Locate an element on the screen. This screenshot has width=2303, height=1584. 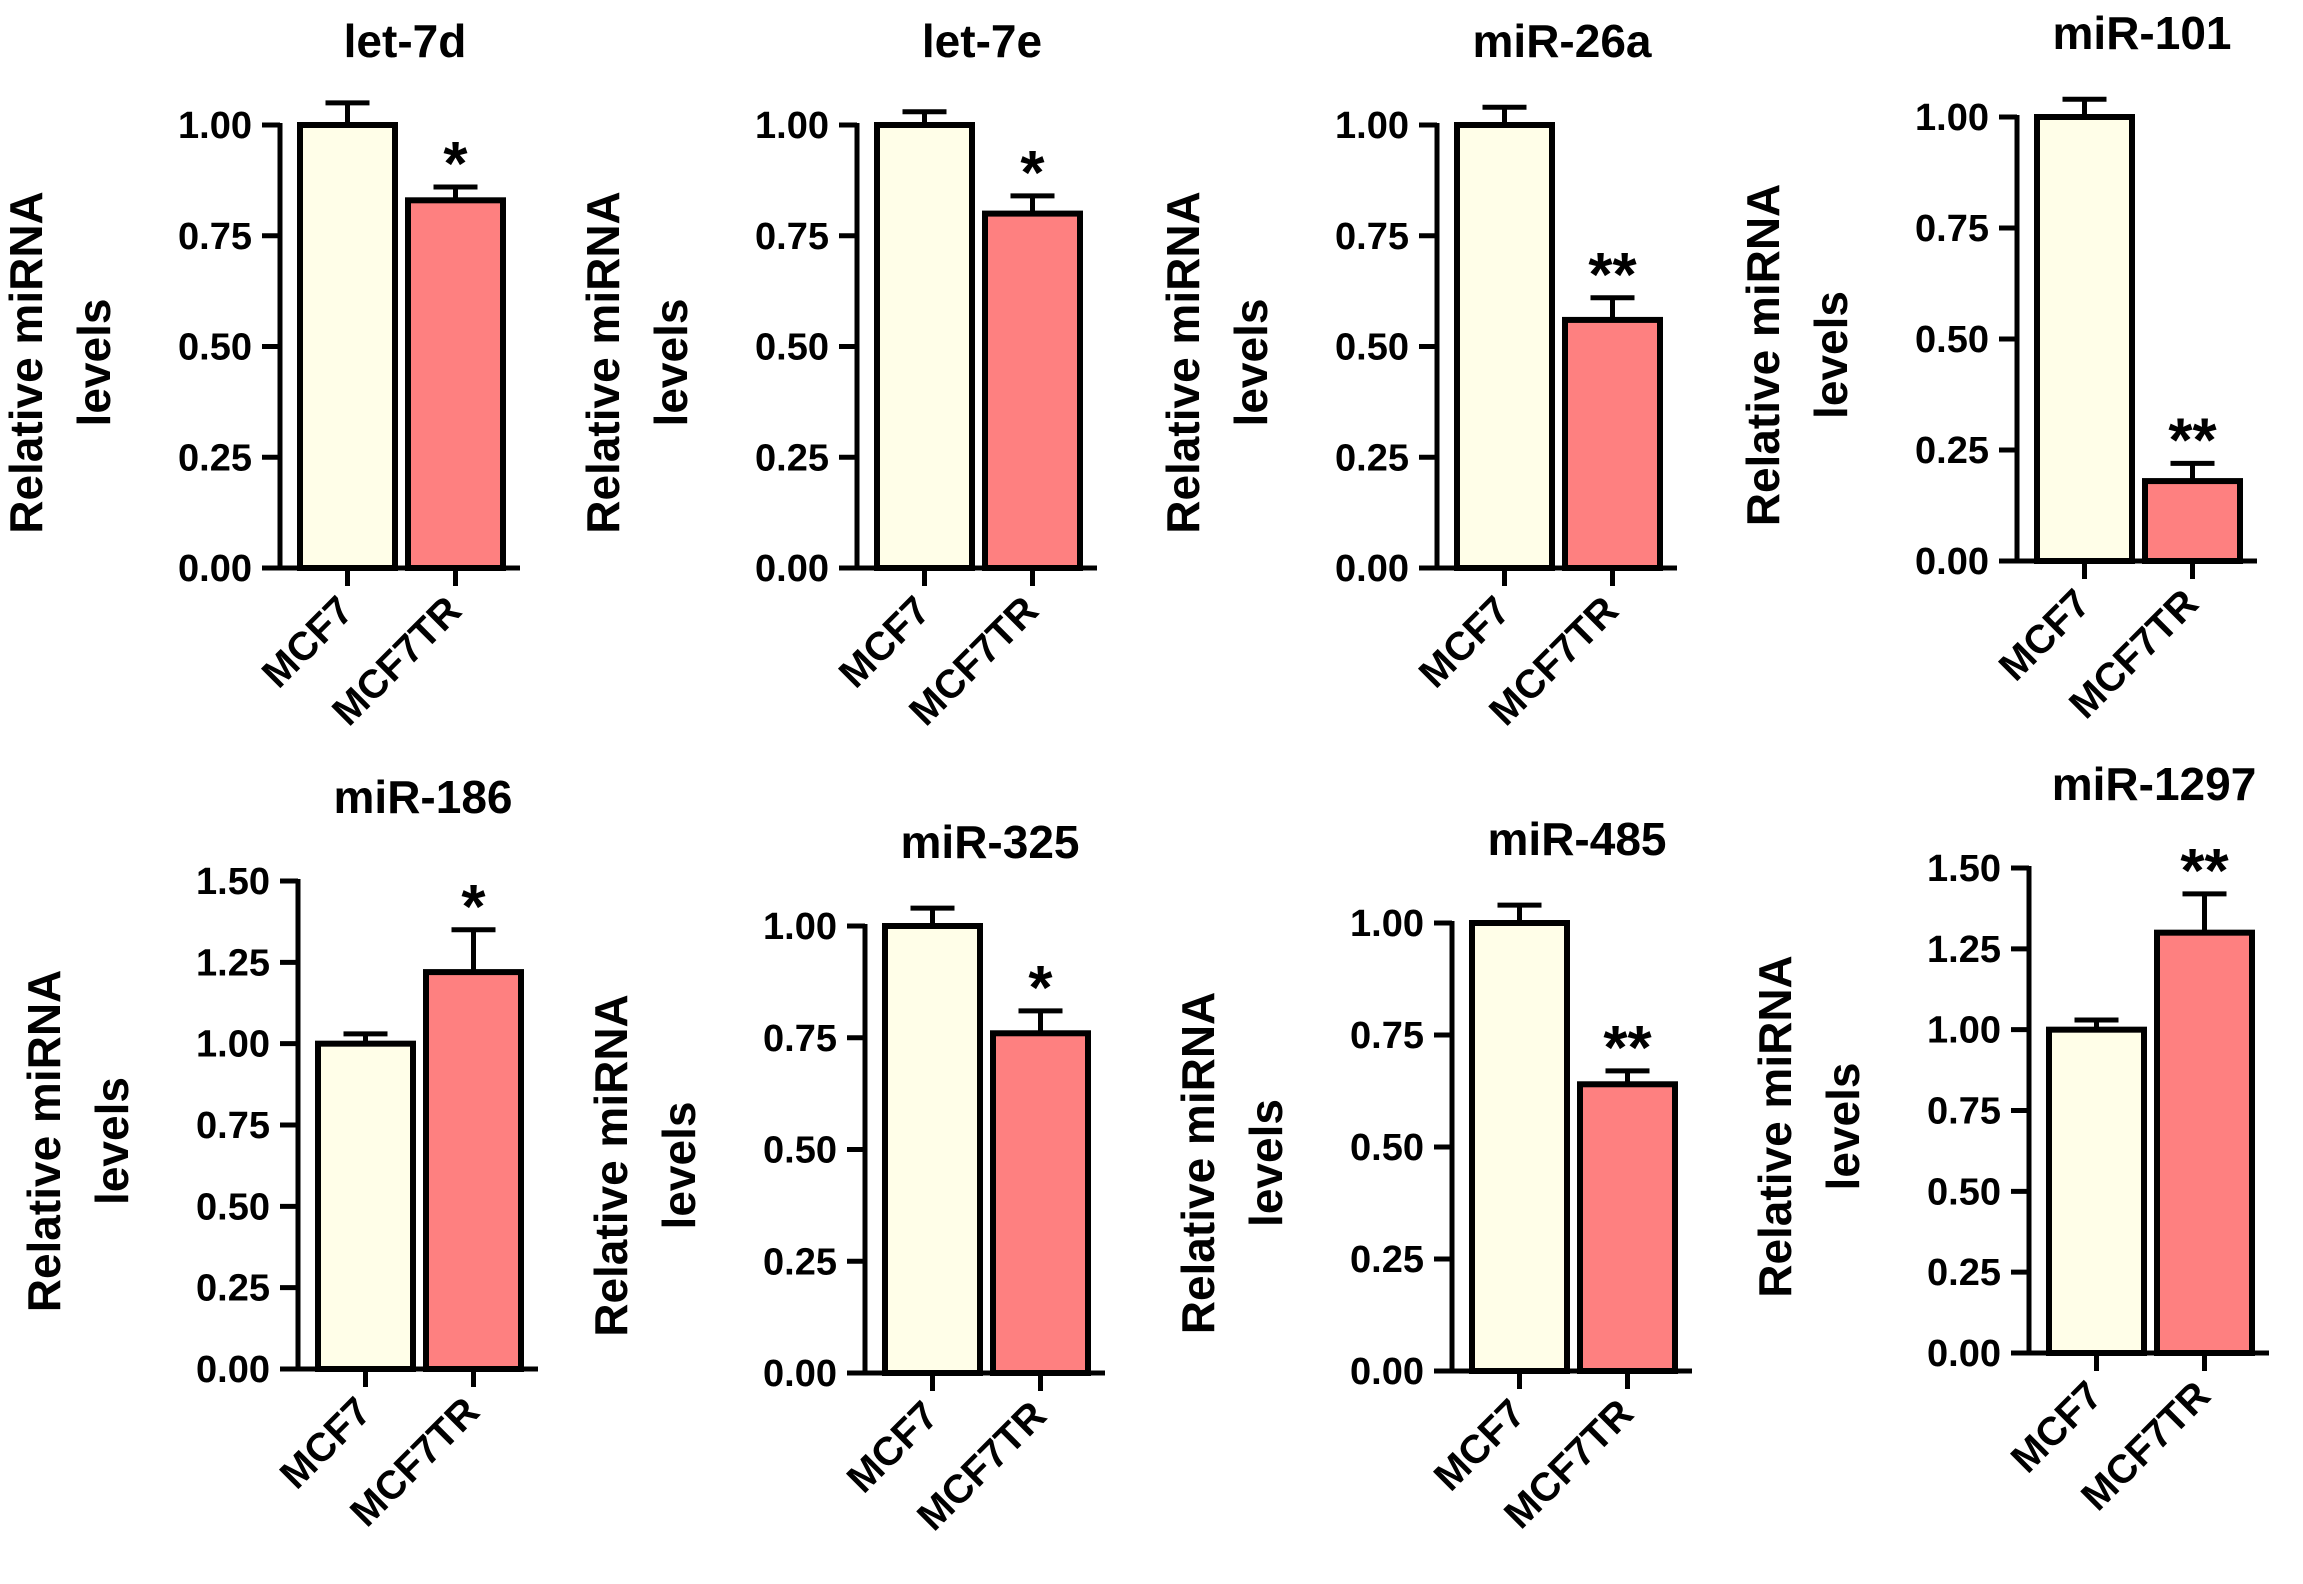
chart-title: let-7e is located at coordinates (982, 41).